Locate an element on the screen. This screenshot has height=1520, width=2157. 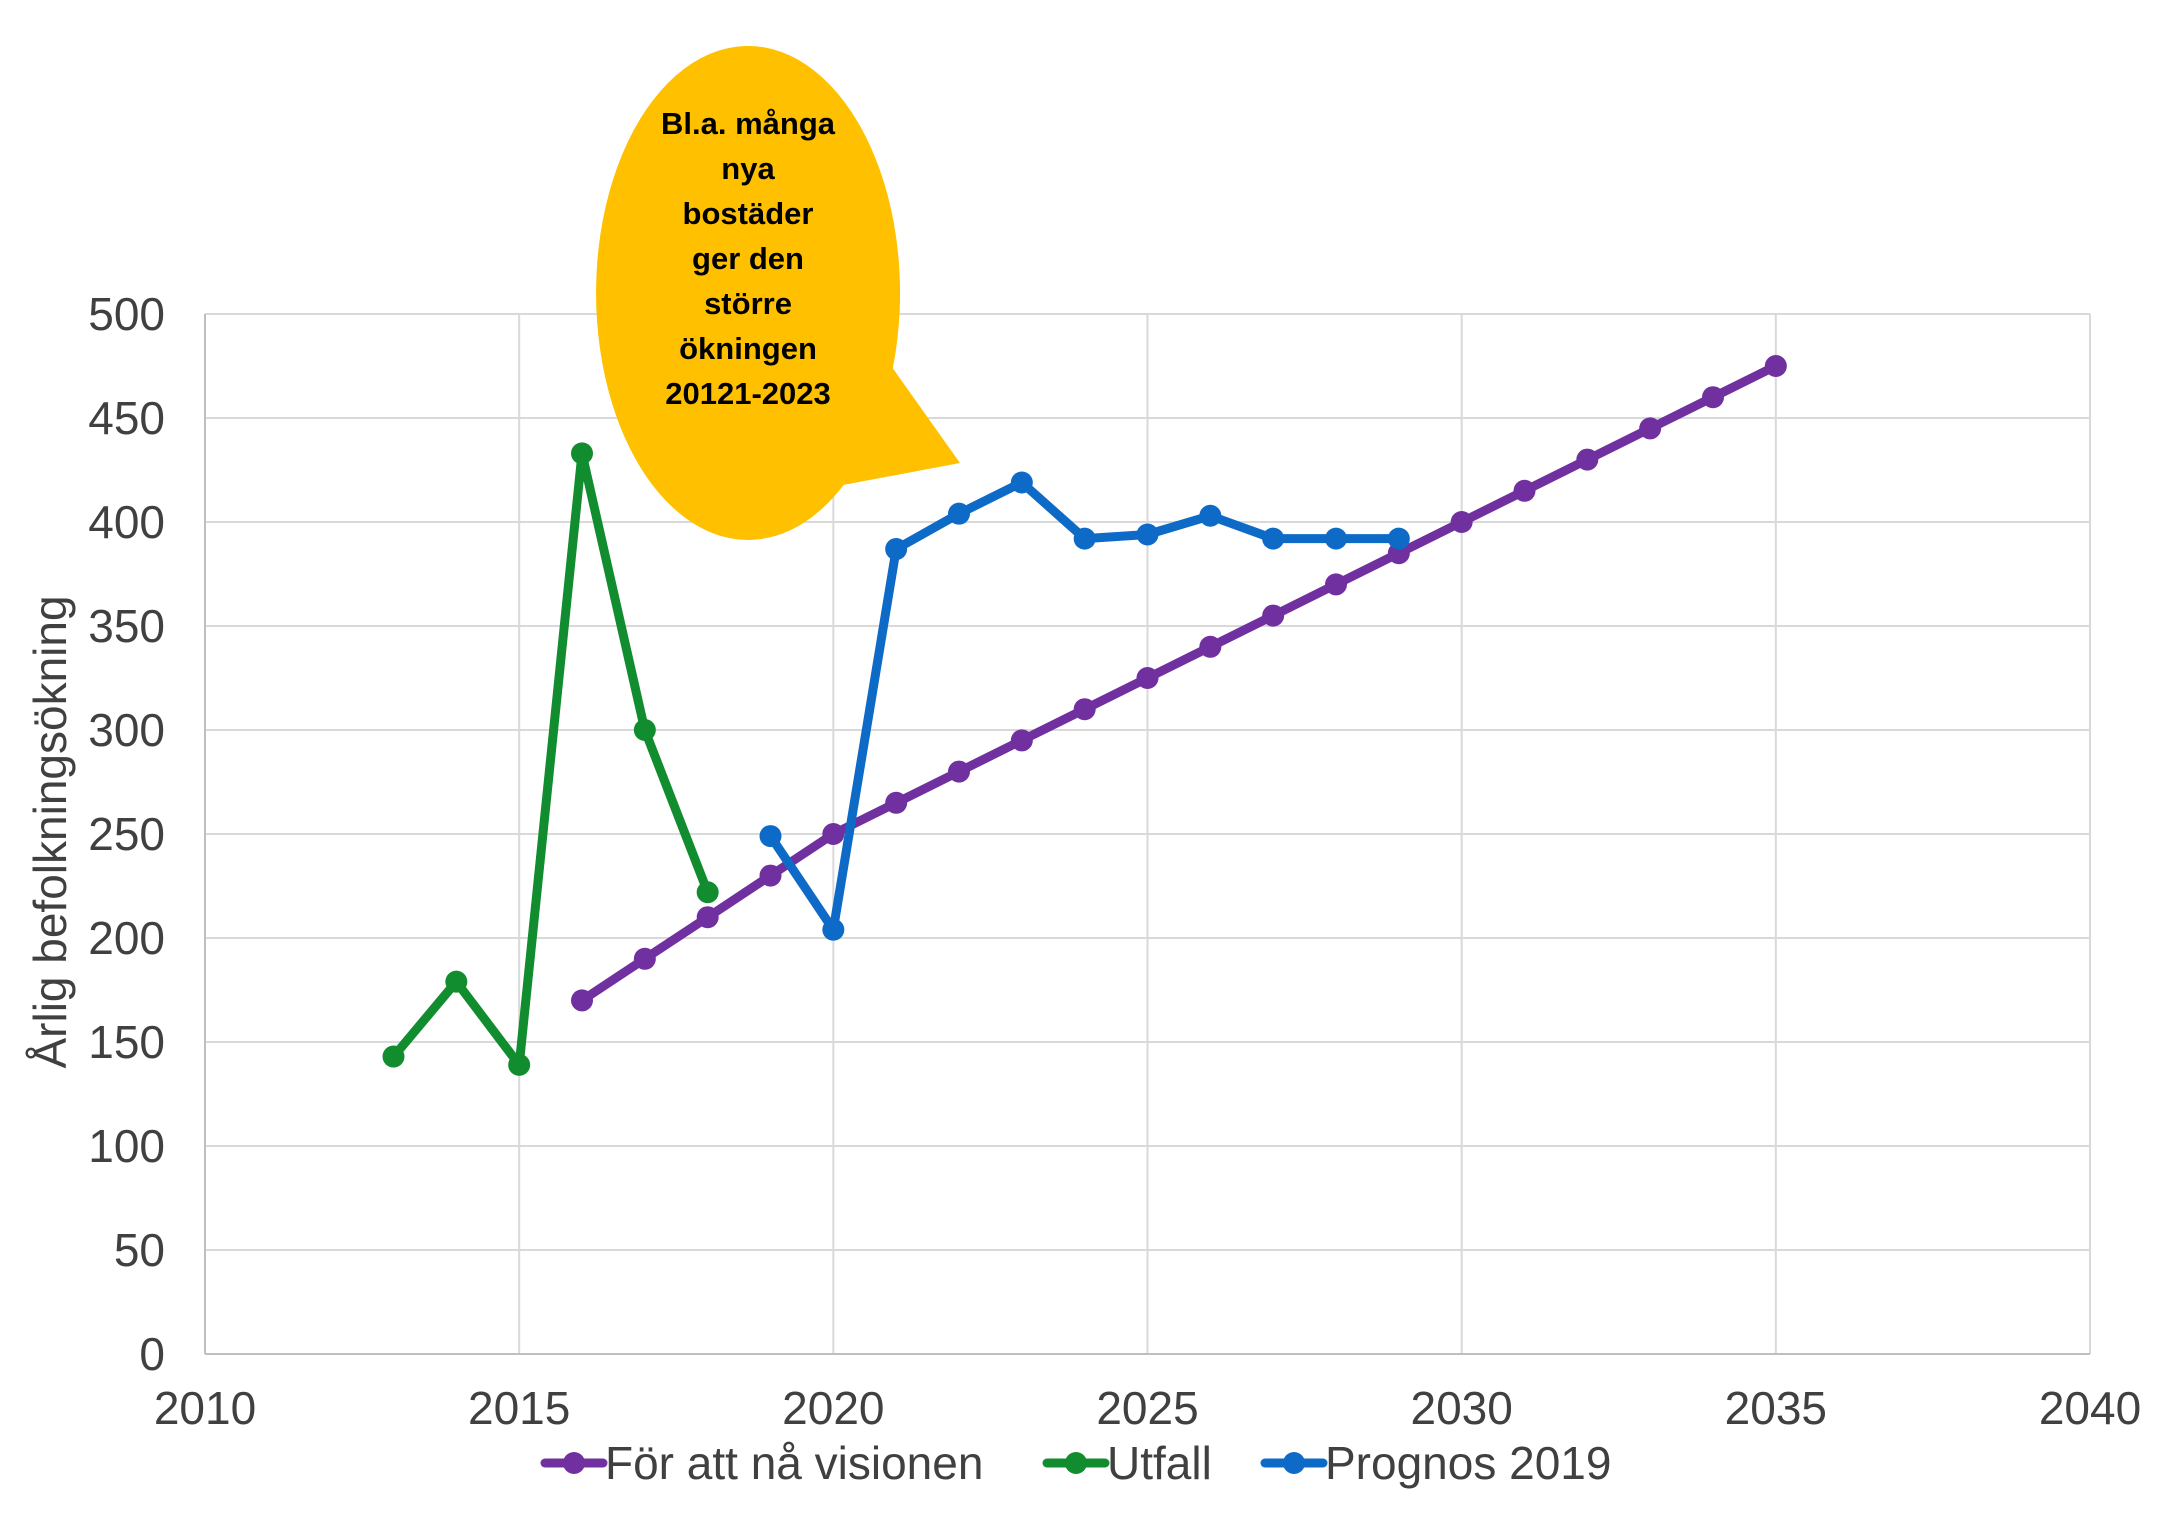
x-tick-label: 2020 is located at coordinates (833, 1408).